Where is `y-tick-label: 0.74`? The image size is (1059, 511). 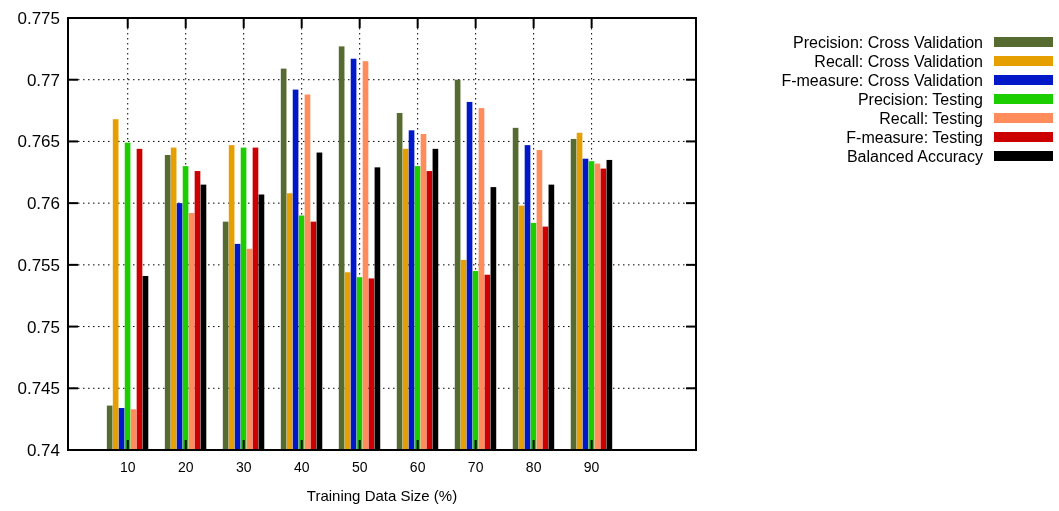 y-tick-label: 0.74 is located at coordinates (43, 450).